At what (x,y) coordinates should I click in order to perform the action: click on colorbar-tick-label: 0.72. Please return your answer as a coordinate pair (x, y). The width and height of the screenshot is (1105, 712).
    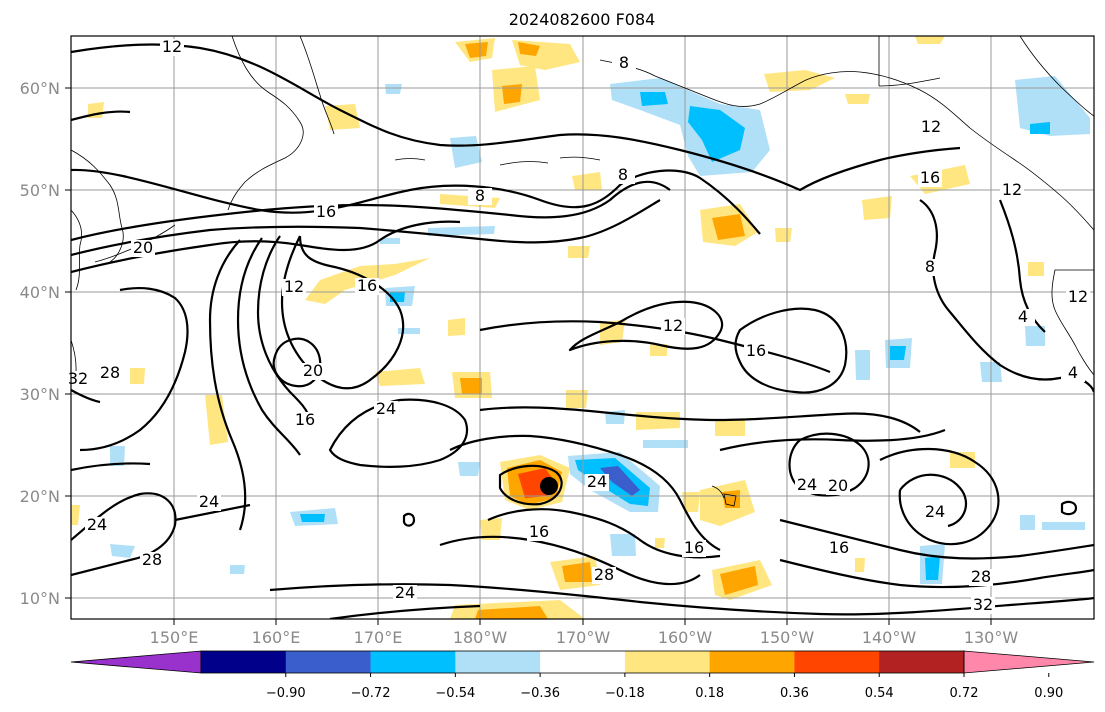
    Looking at the image, I should click on (964, 693).